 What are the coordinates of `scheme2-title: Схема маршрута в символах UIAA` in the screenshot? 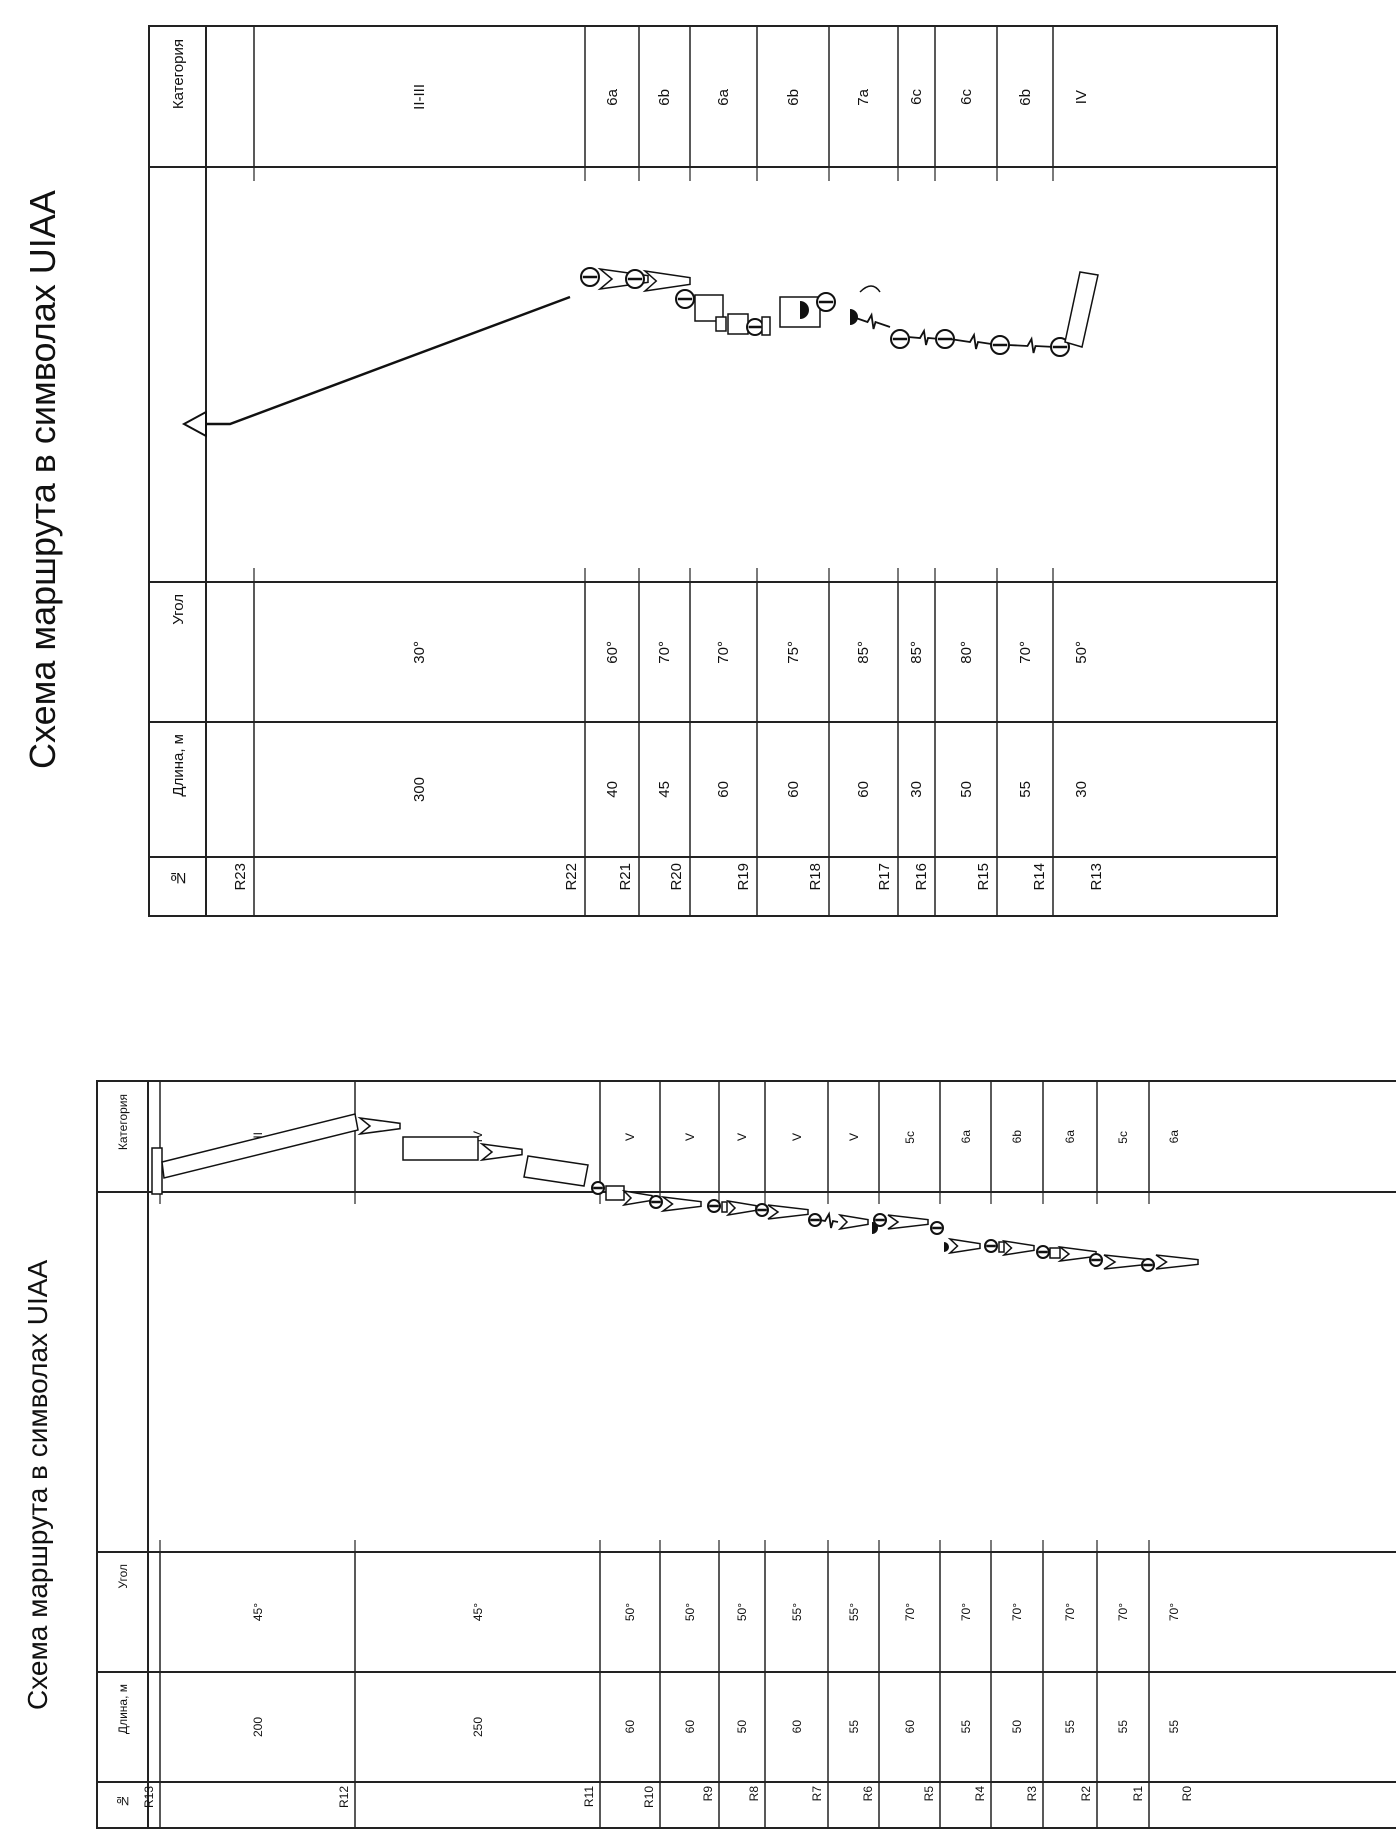 It's located at (42, 480).